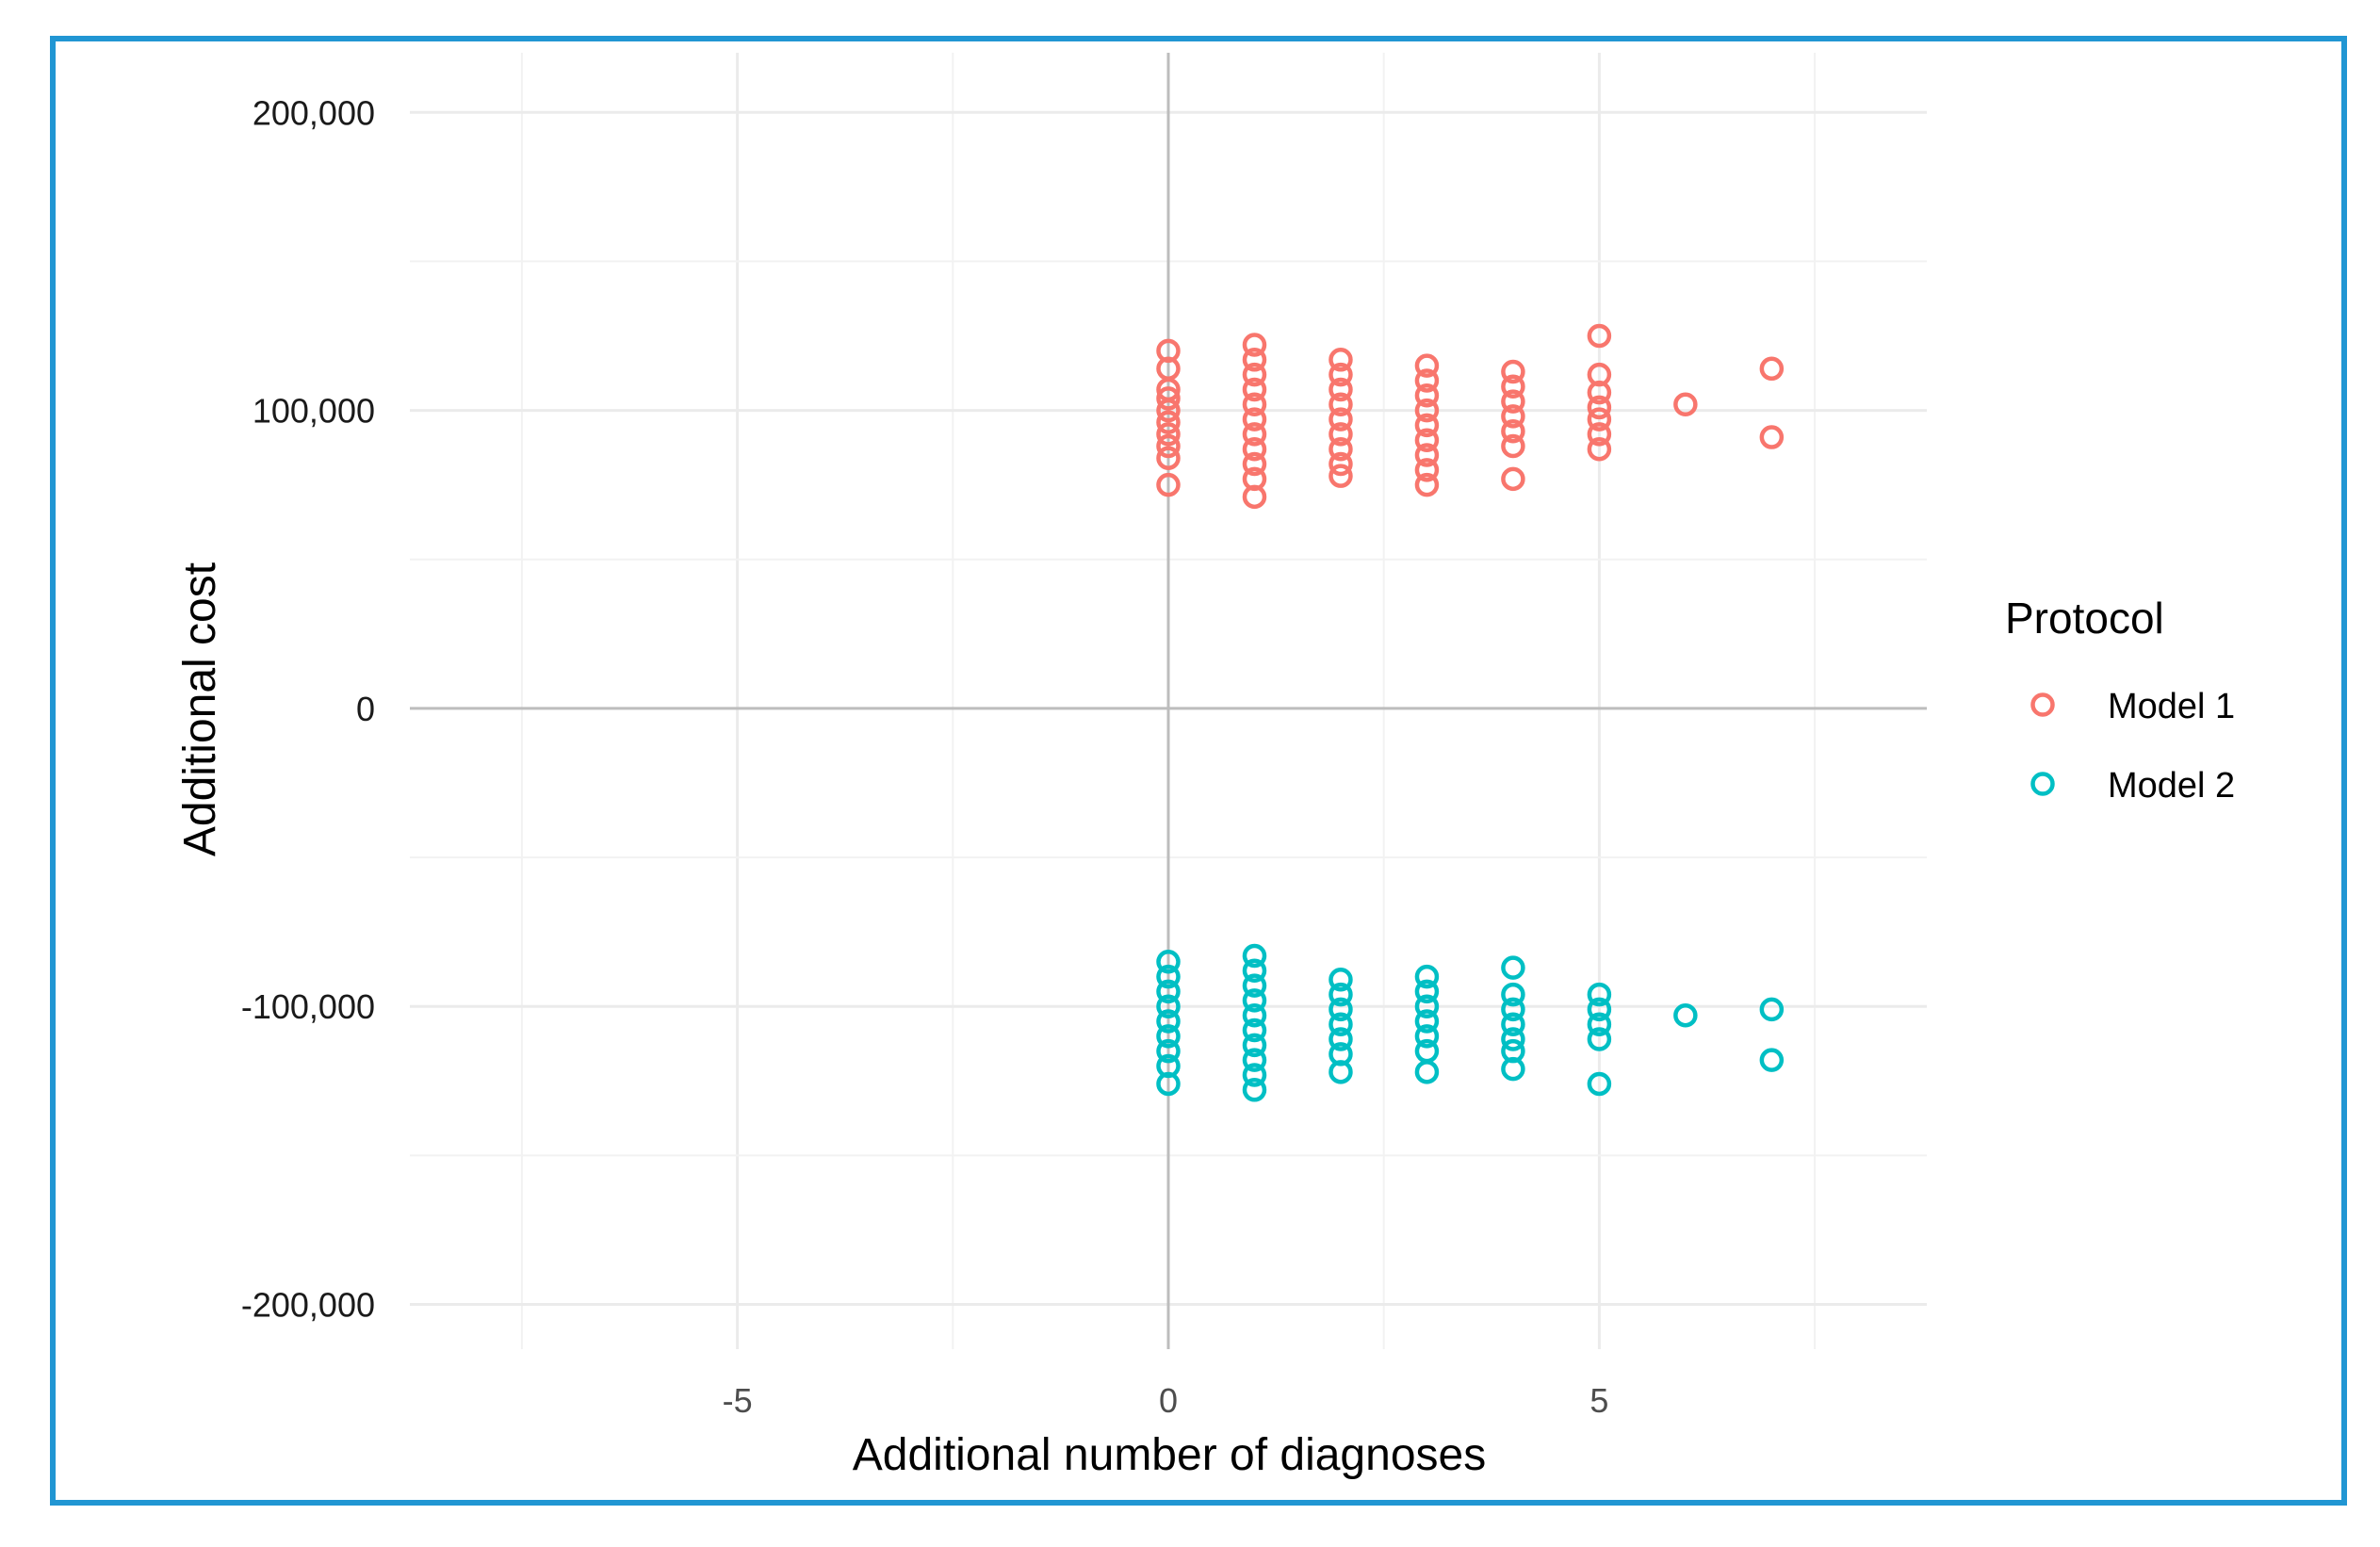 The height and width of the screenshot is (1547, 2380). I want to click on y-tick-label: 100,000, so click(314, 411).